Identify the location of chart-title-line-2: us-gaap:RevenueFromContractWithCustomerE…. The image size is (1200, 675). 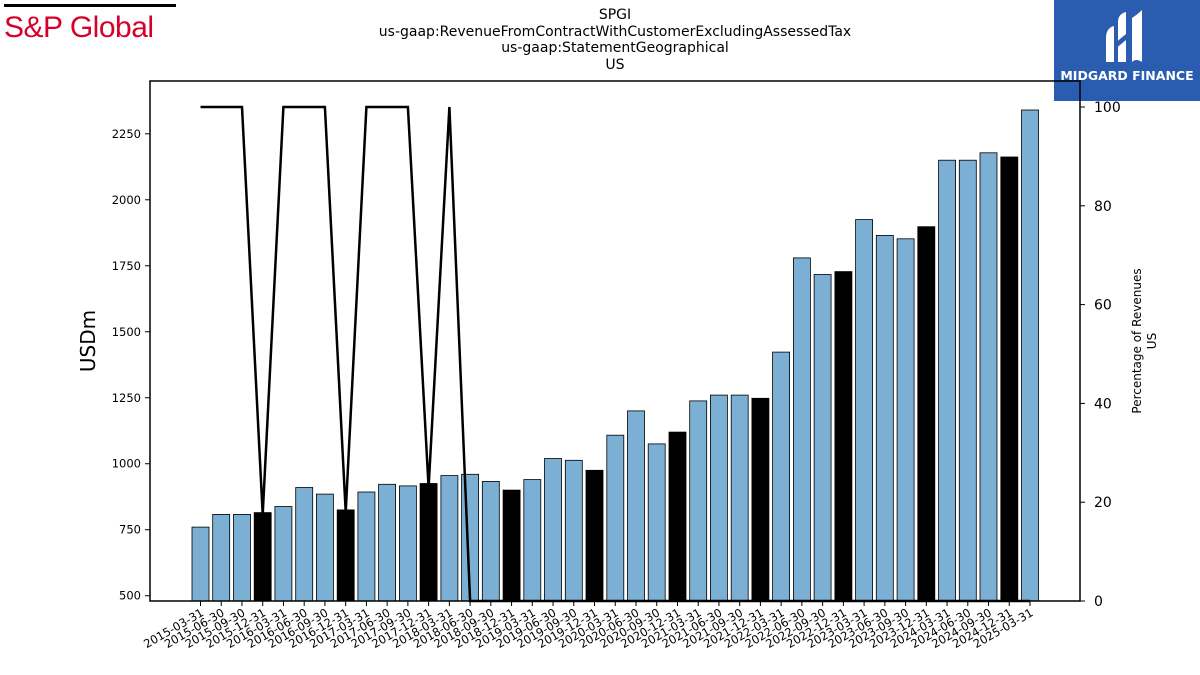
(615, 31).